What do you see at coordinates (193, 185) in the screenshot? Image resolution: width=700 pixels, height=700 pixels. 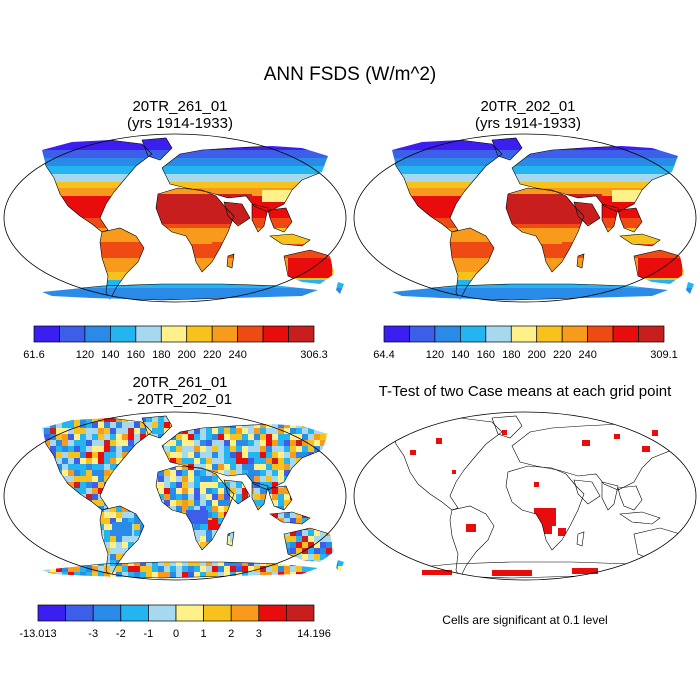 I see `lat-band` at bounding box center [193, 185].